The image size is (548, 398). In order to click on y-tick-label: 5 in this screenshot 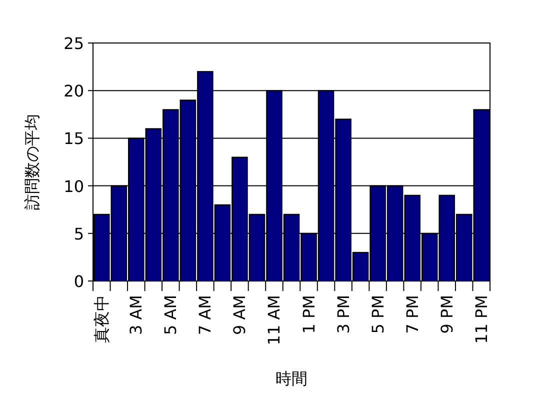, I will do `click(79, 234)`.